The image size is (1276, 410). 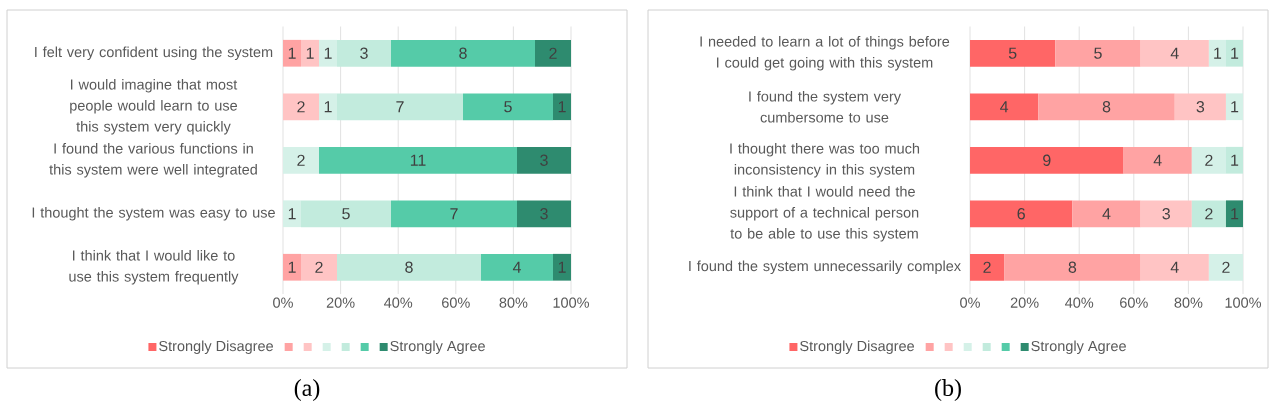 What do you see at coordinates (153, 214) in the screenshot?
I see `y-tick-label: I thought the system was easy to use` at bounding box center [153, 214].